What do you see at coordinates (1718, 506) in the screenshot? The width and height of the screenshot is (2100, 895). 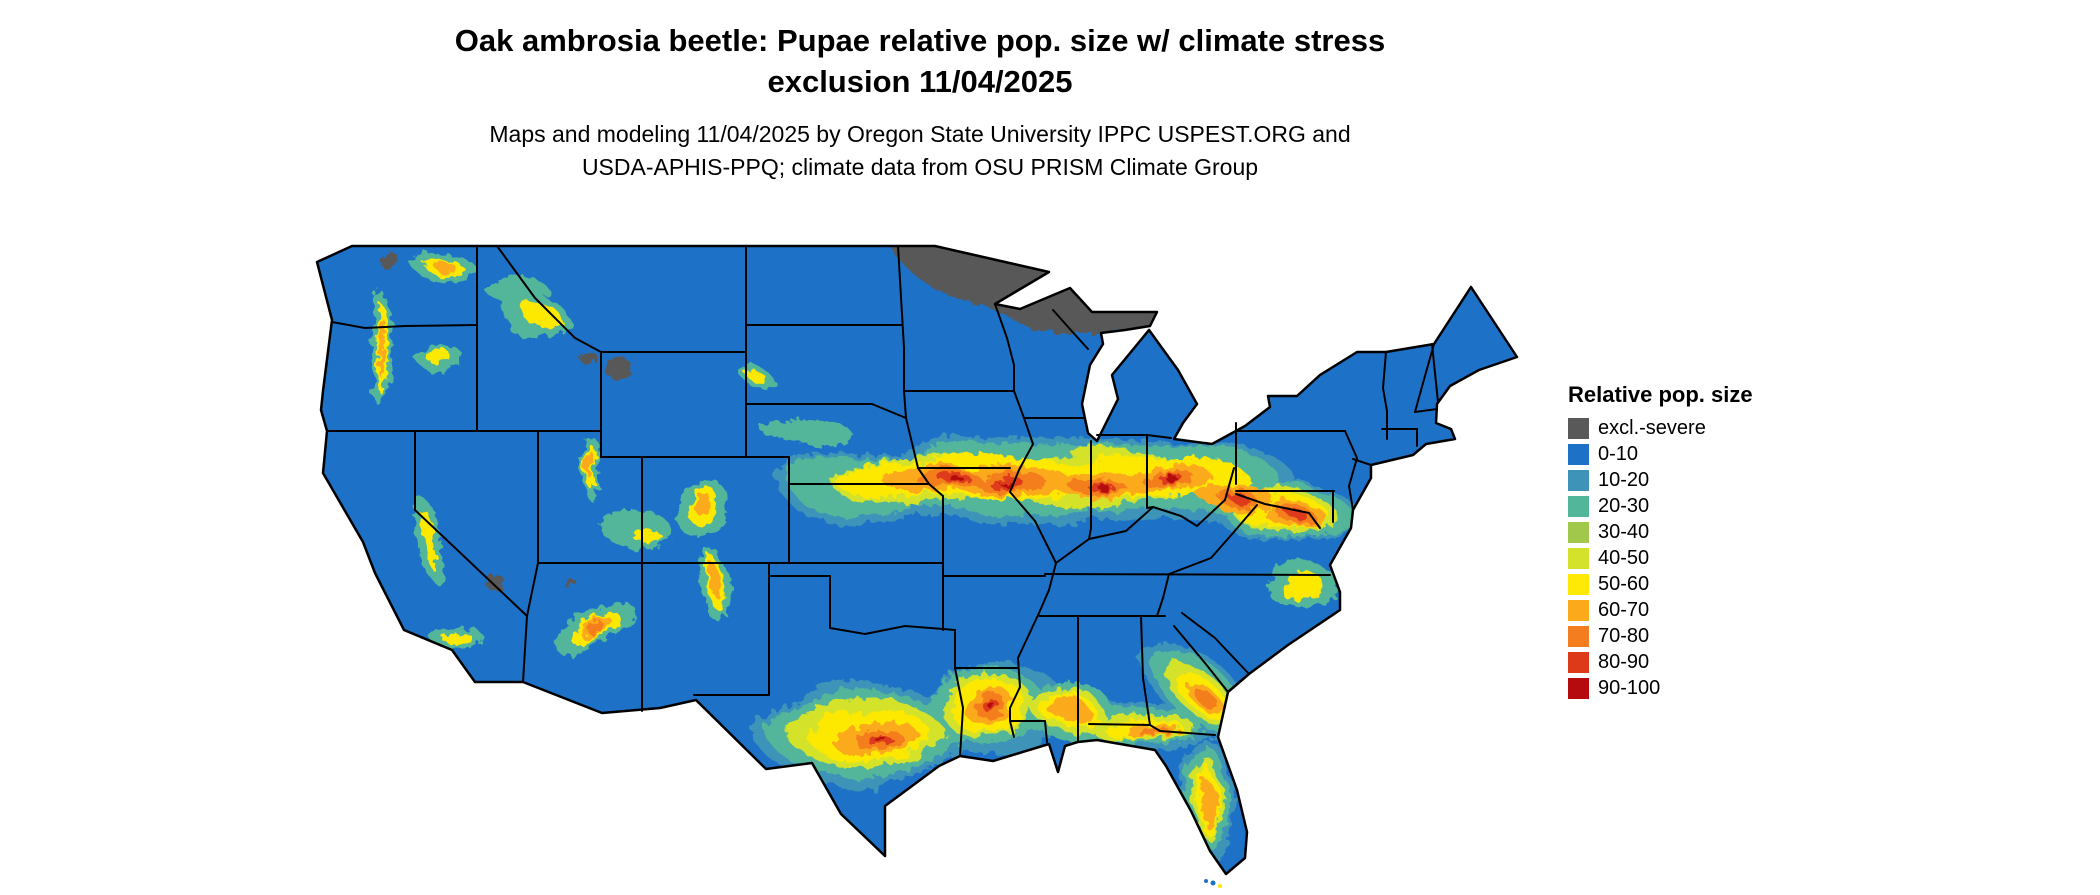 I see `legend-item: 20-30` at bounding box center [1718, 506].